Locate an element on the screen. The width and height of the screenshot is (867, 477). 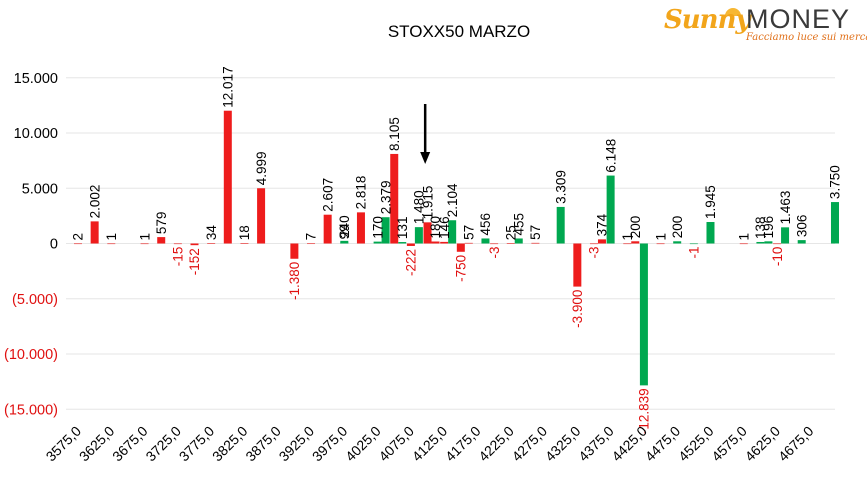
data-label: -12.839 is located at coordinates (644, 411).